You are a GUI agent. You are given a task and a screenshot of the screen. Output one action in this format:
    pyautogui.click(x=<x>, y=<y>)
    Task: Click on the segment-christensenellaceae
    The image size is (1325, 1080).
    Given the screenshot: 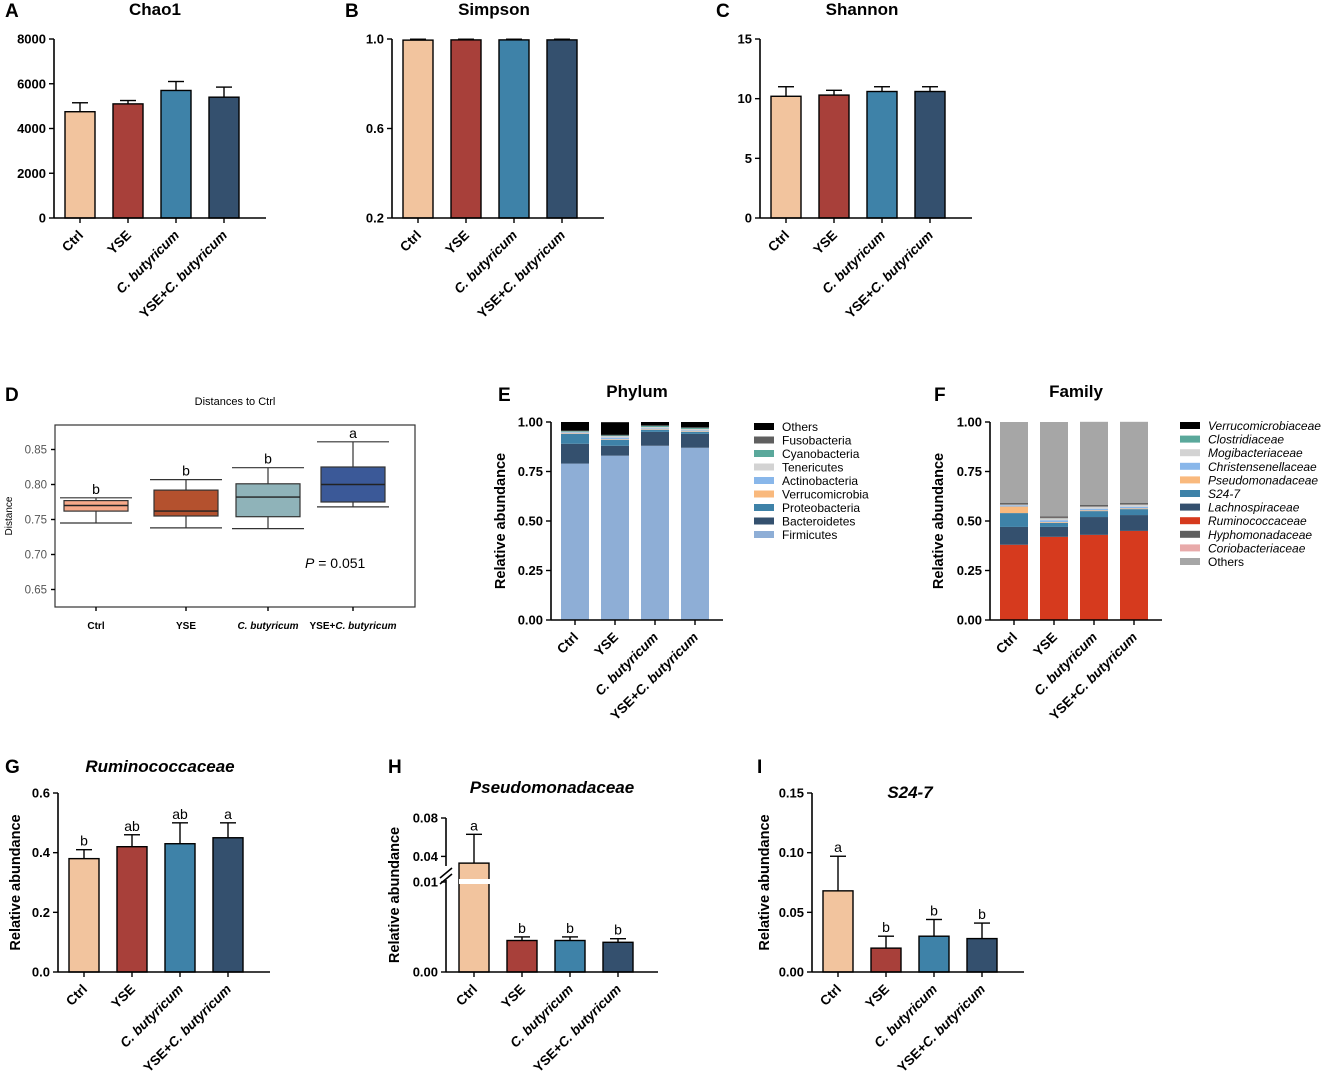 What is the action you would take?
    pyautogui.click(x=1054, y=521)
    